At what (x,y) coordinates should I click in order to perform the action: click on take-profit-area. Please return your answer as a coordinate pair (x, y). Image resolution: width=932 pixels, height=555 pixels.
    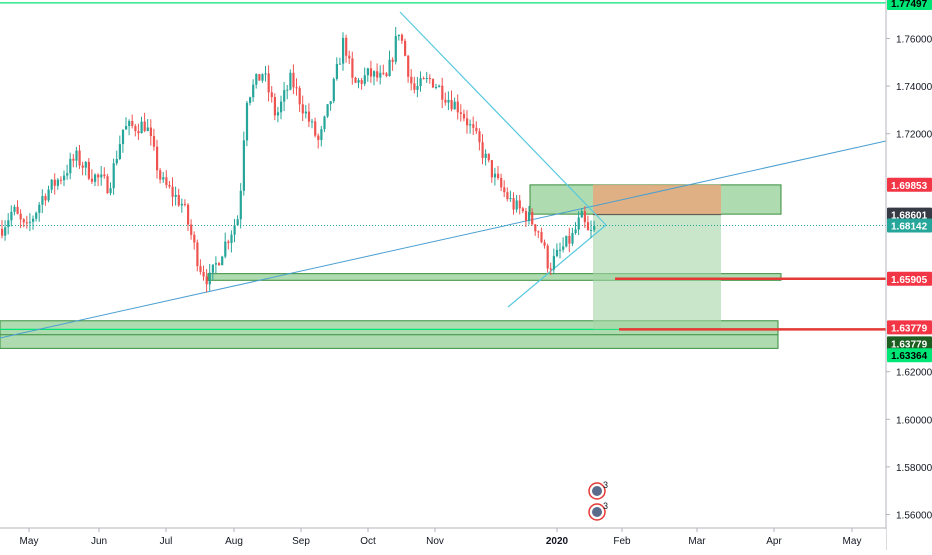
    Looking at the image, I should click on (657, 272).